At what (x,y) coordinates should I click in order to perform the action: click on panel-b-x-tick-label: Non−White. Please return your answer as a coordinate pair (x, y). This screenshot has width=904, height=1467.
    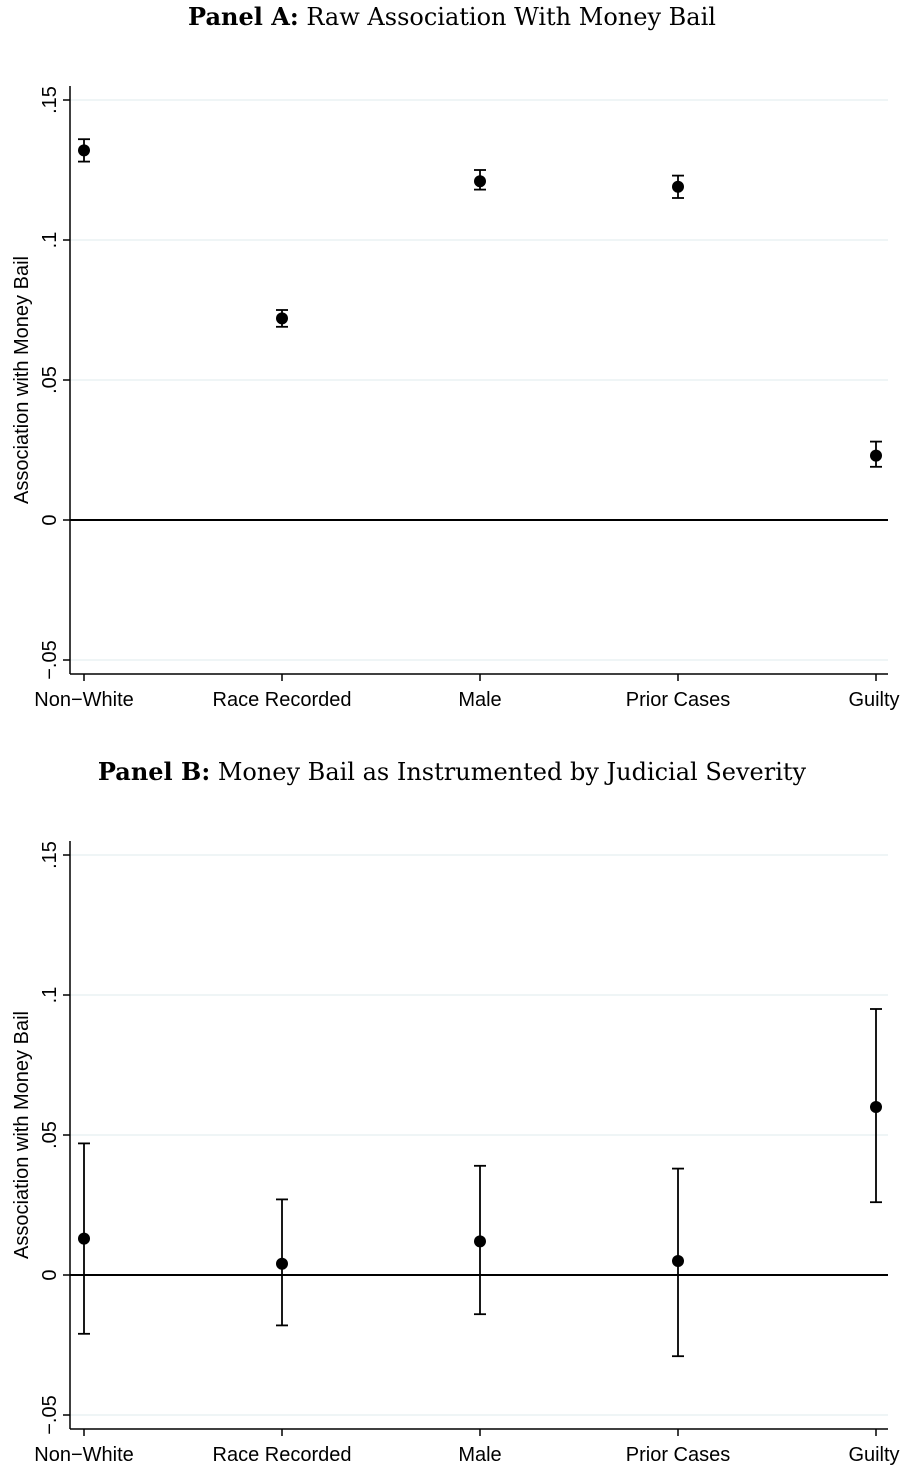
    Looking at the image, I should click on (84, 1455).